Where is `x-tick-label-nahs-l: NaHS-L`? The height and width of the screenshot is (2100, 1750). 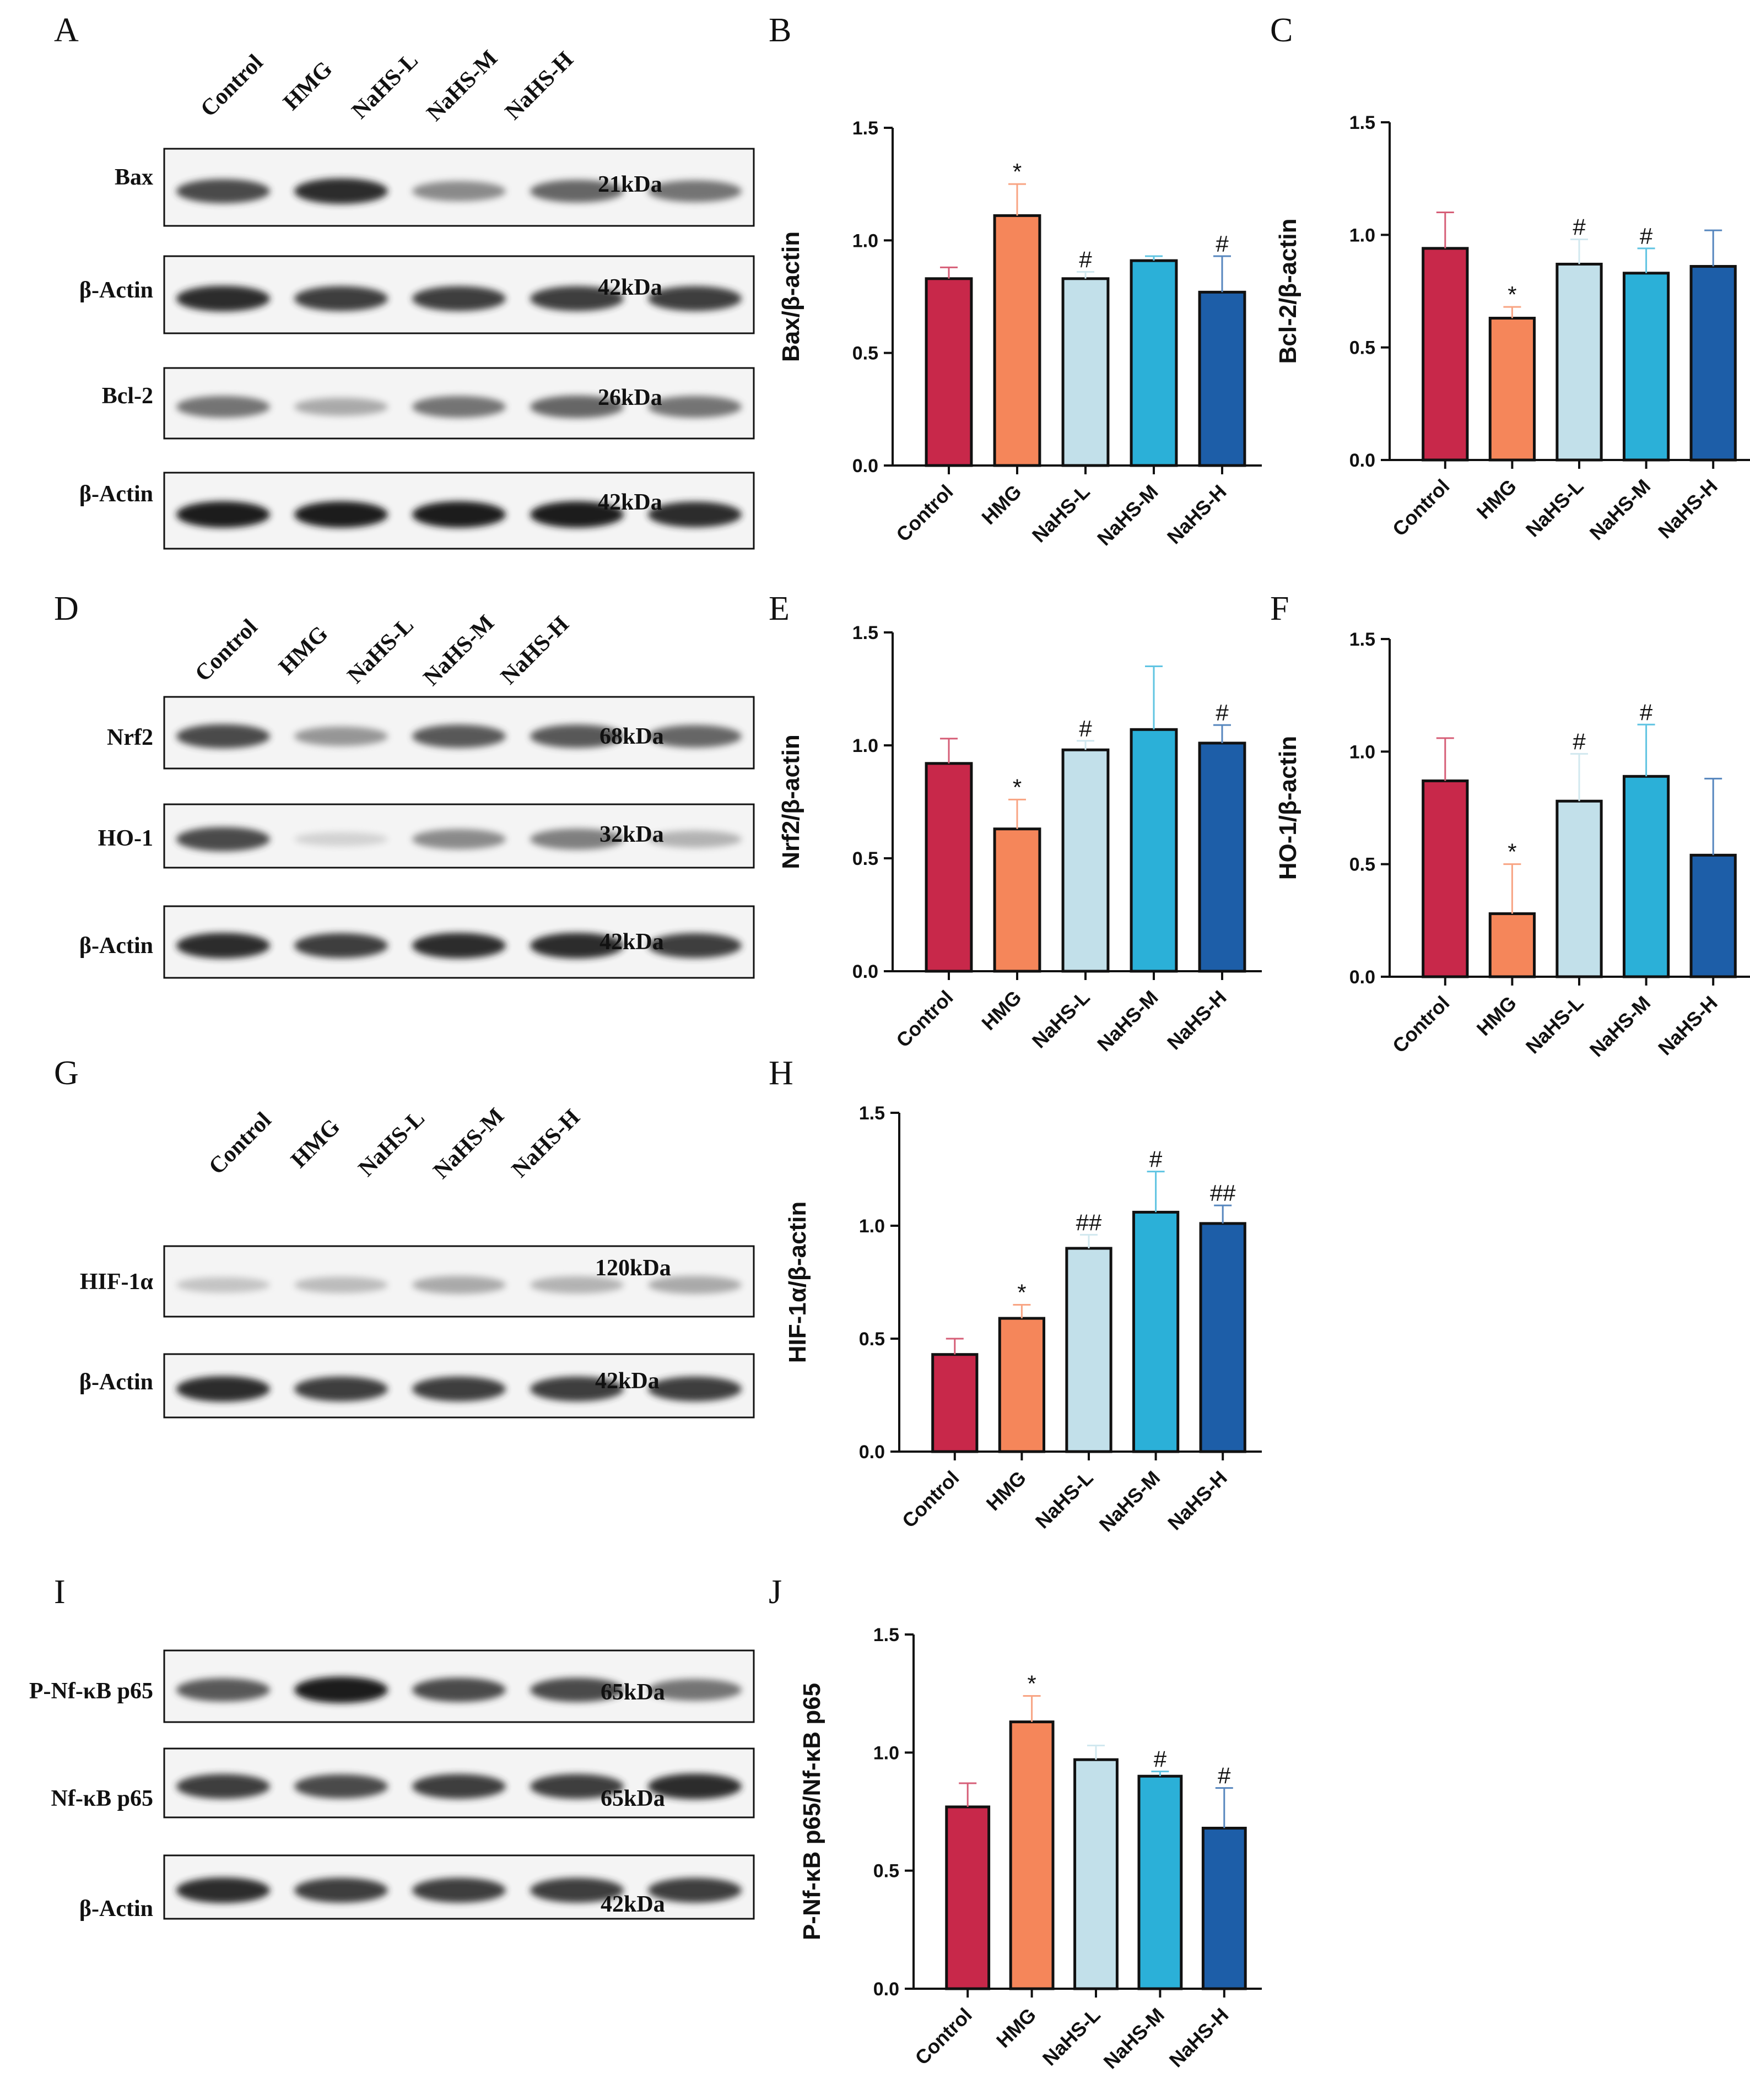
x-tick-label-nahs-l: NaHS-L is located at coordinates (1061, 1020).